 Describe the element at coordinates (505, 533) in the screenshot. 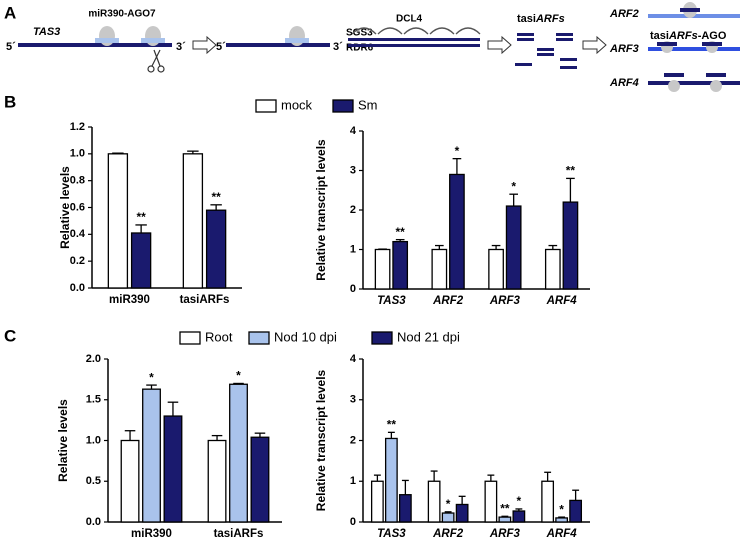

I see `x-tick-label: ARF3` at that location.